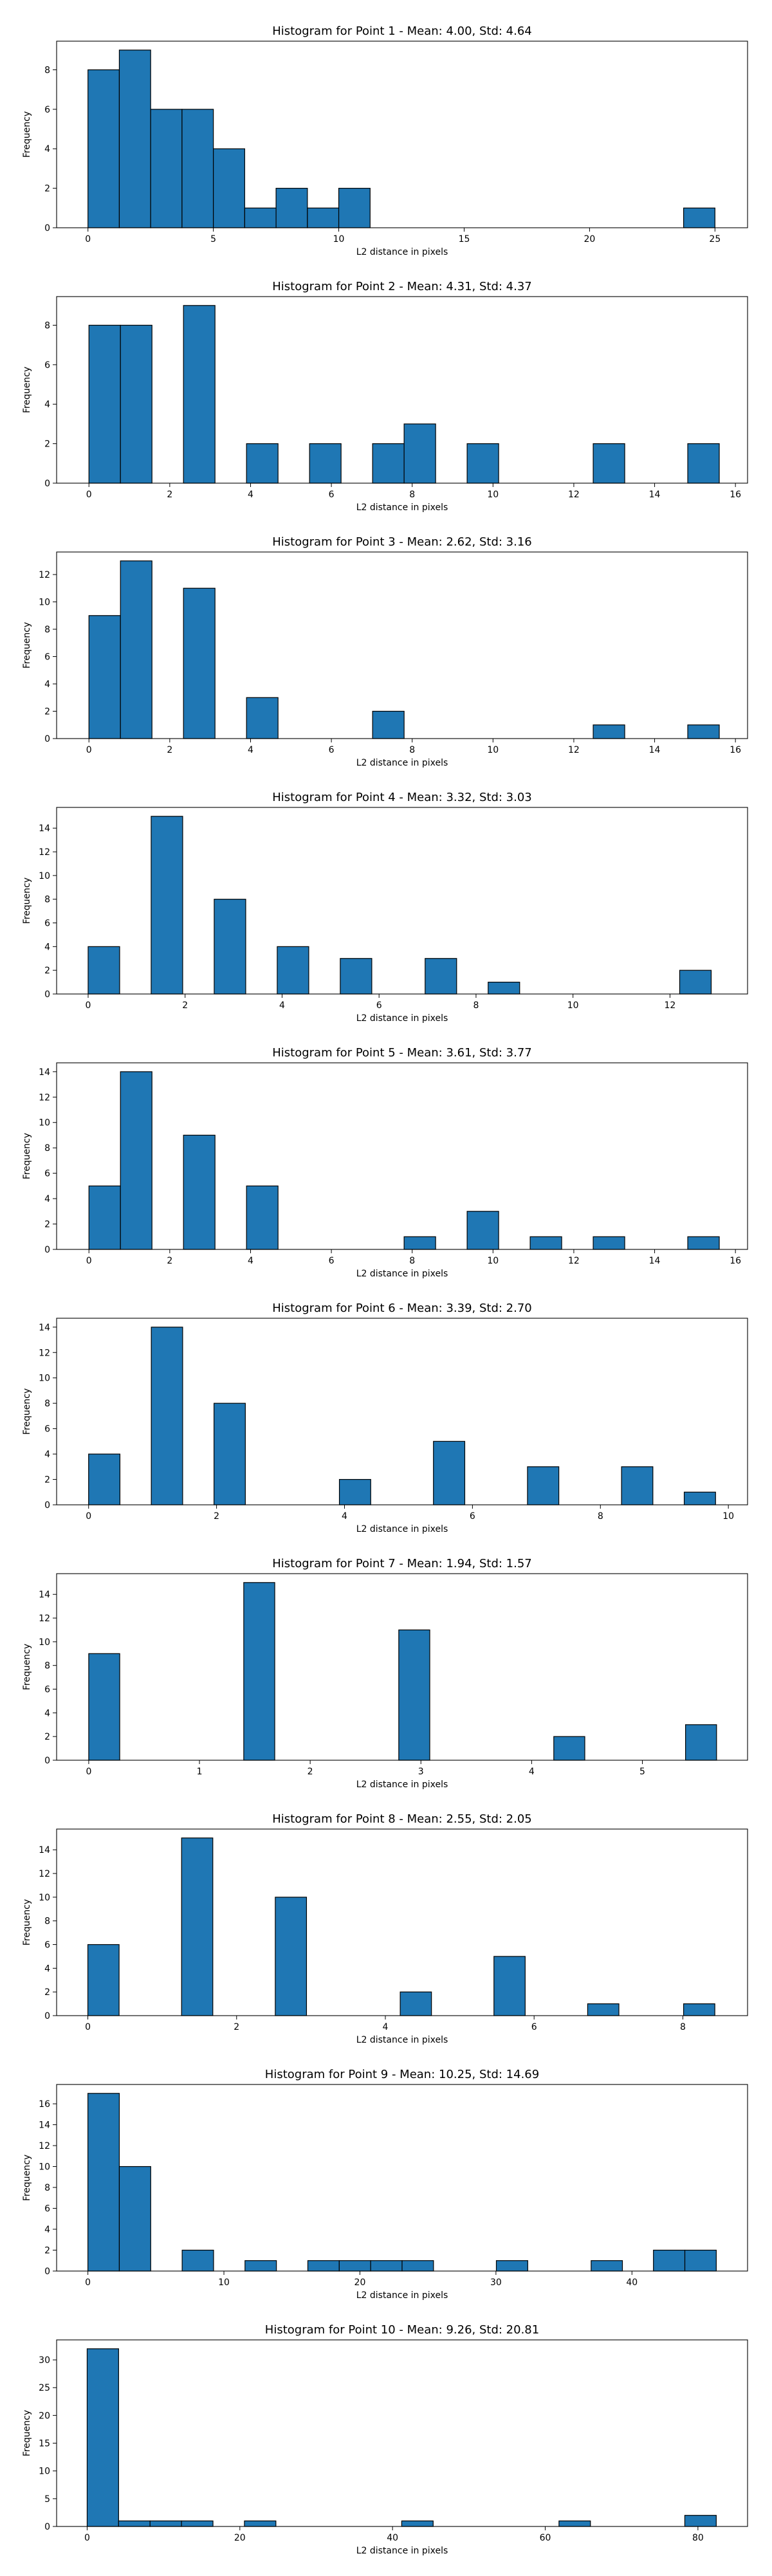  What do you see at coordinates (698, 2538) in the screenshot?
I see `x-tick-label: 80` at bounding box center [698, 2538].